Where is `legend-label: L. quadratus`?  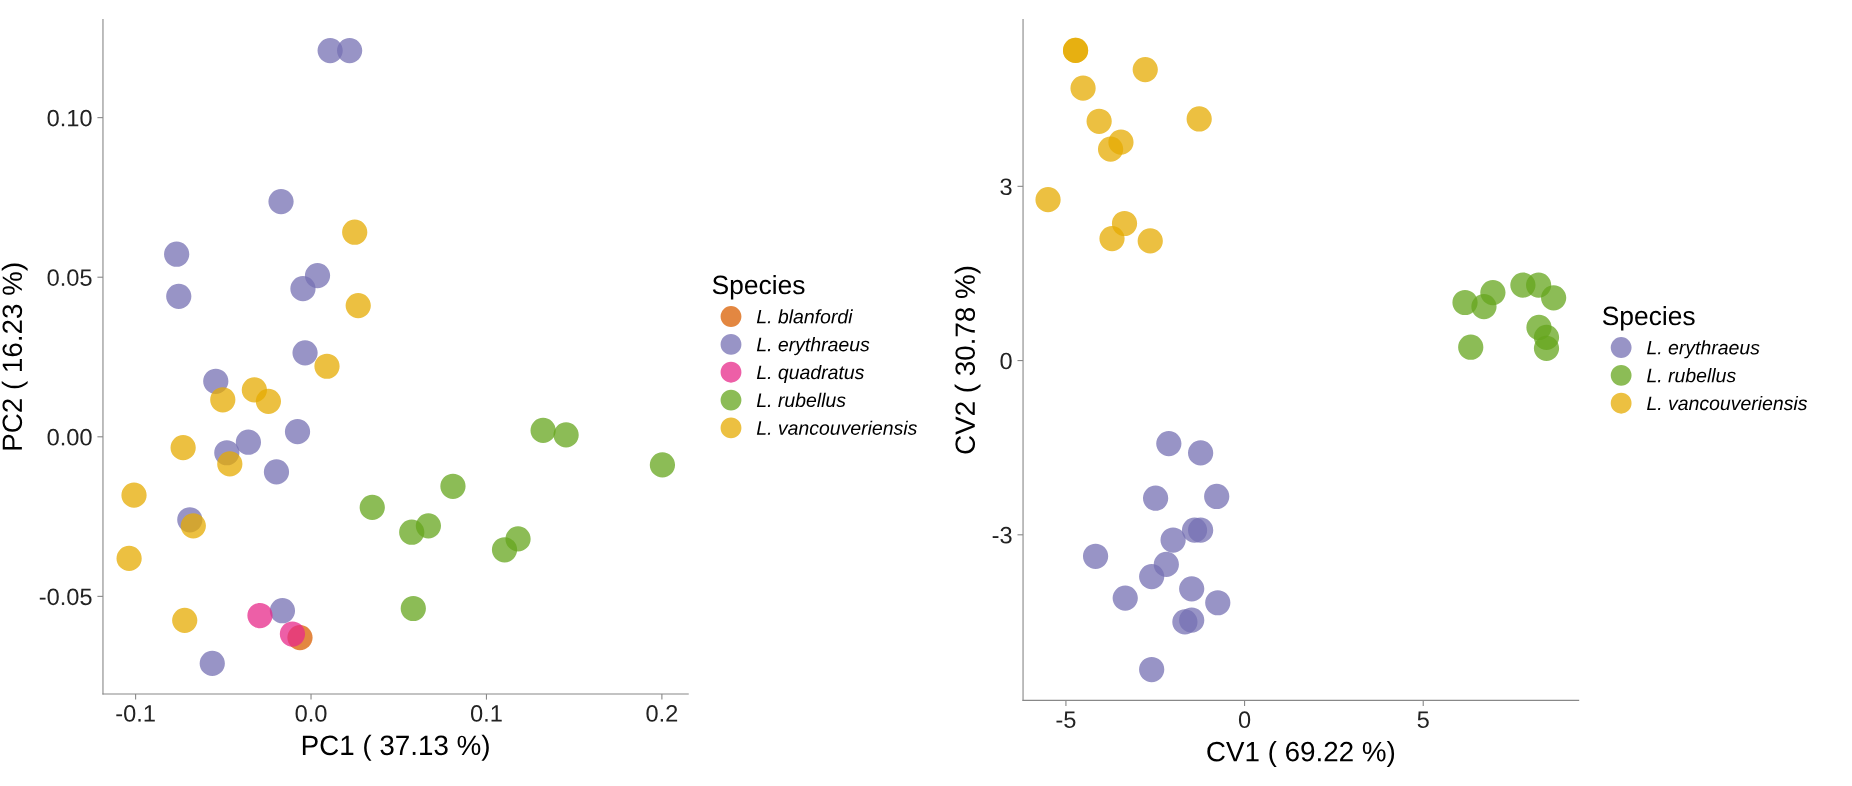
legend-label: L. quadratus is located at coordinates (810, 374).